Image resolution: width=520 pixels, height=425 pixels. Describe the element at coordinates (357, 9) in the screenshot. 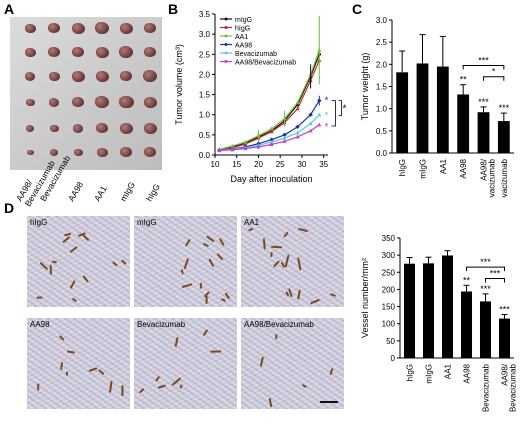

I see `panel-letter-c: C` at that location.